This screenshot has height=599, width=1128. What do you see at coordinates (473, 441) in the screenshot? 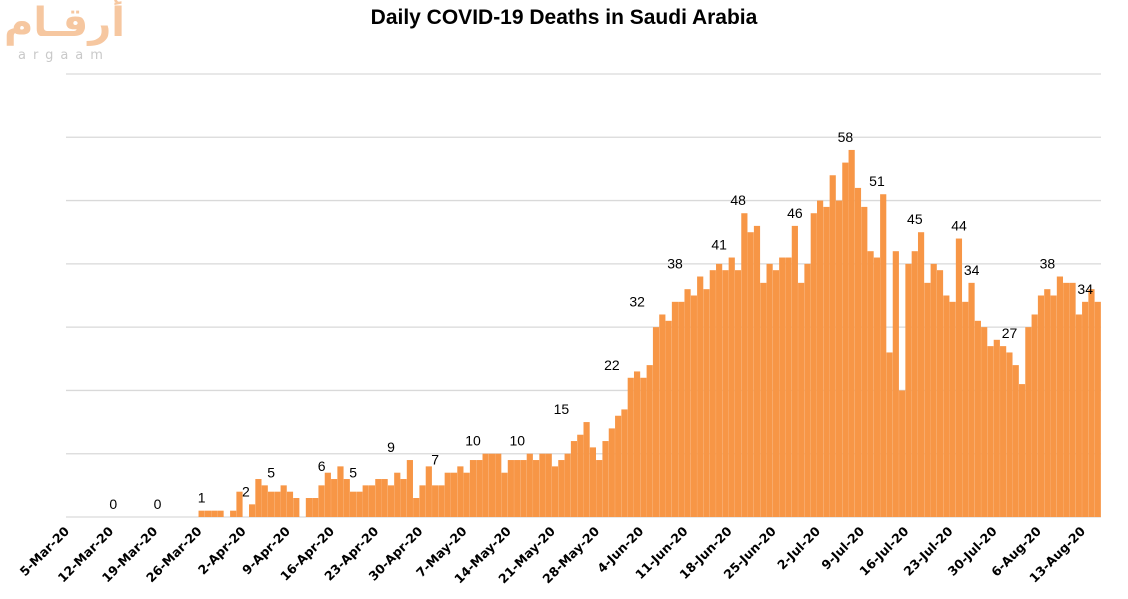
I see `data-label: 10` at bounding box center [473, 441].